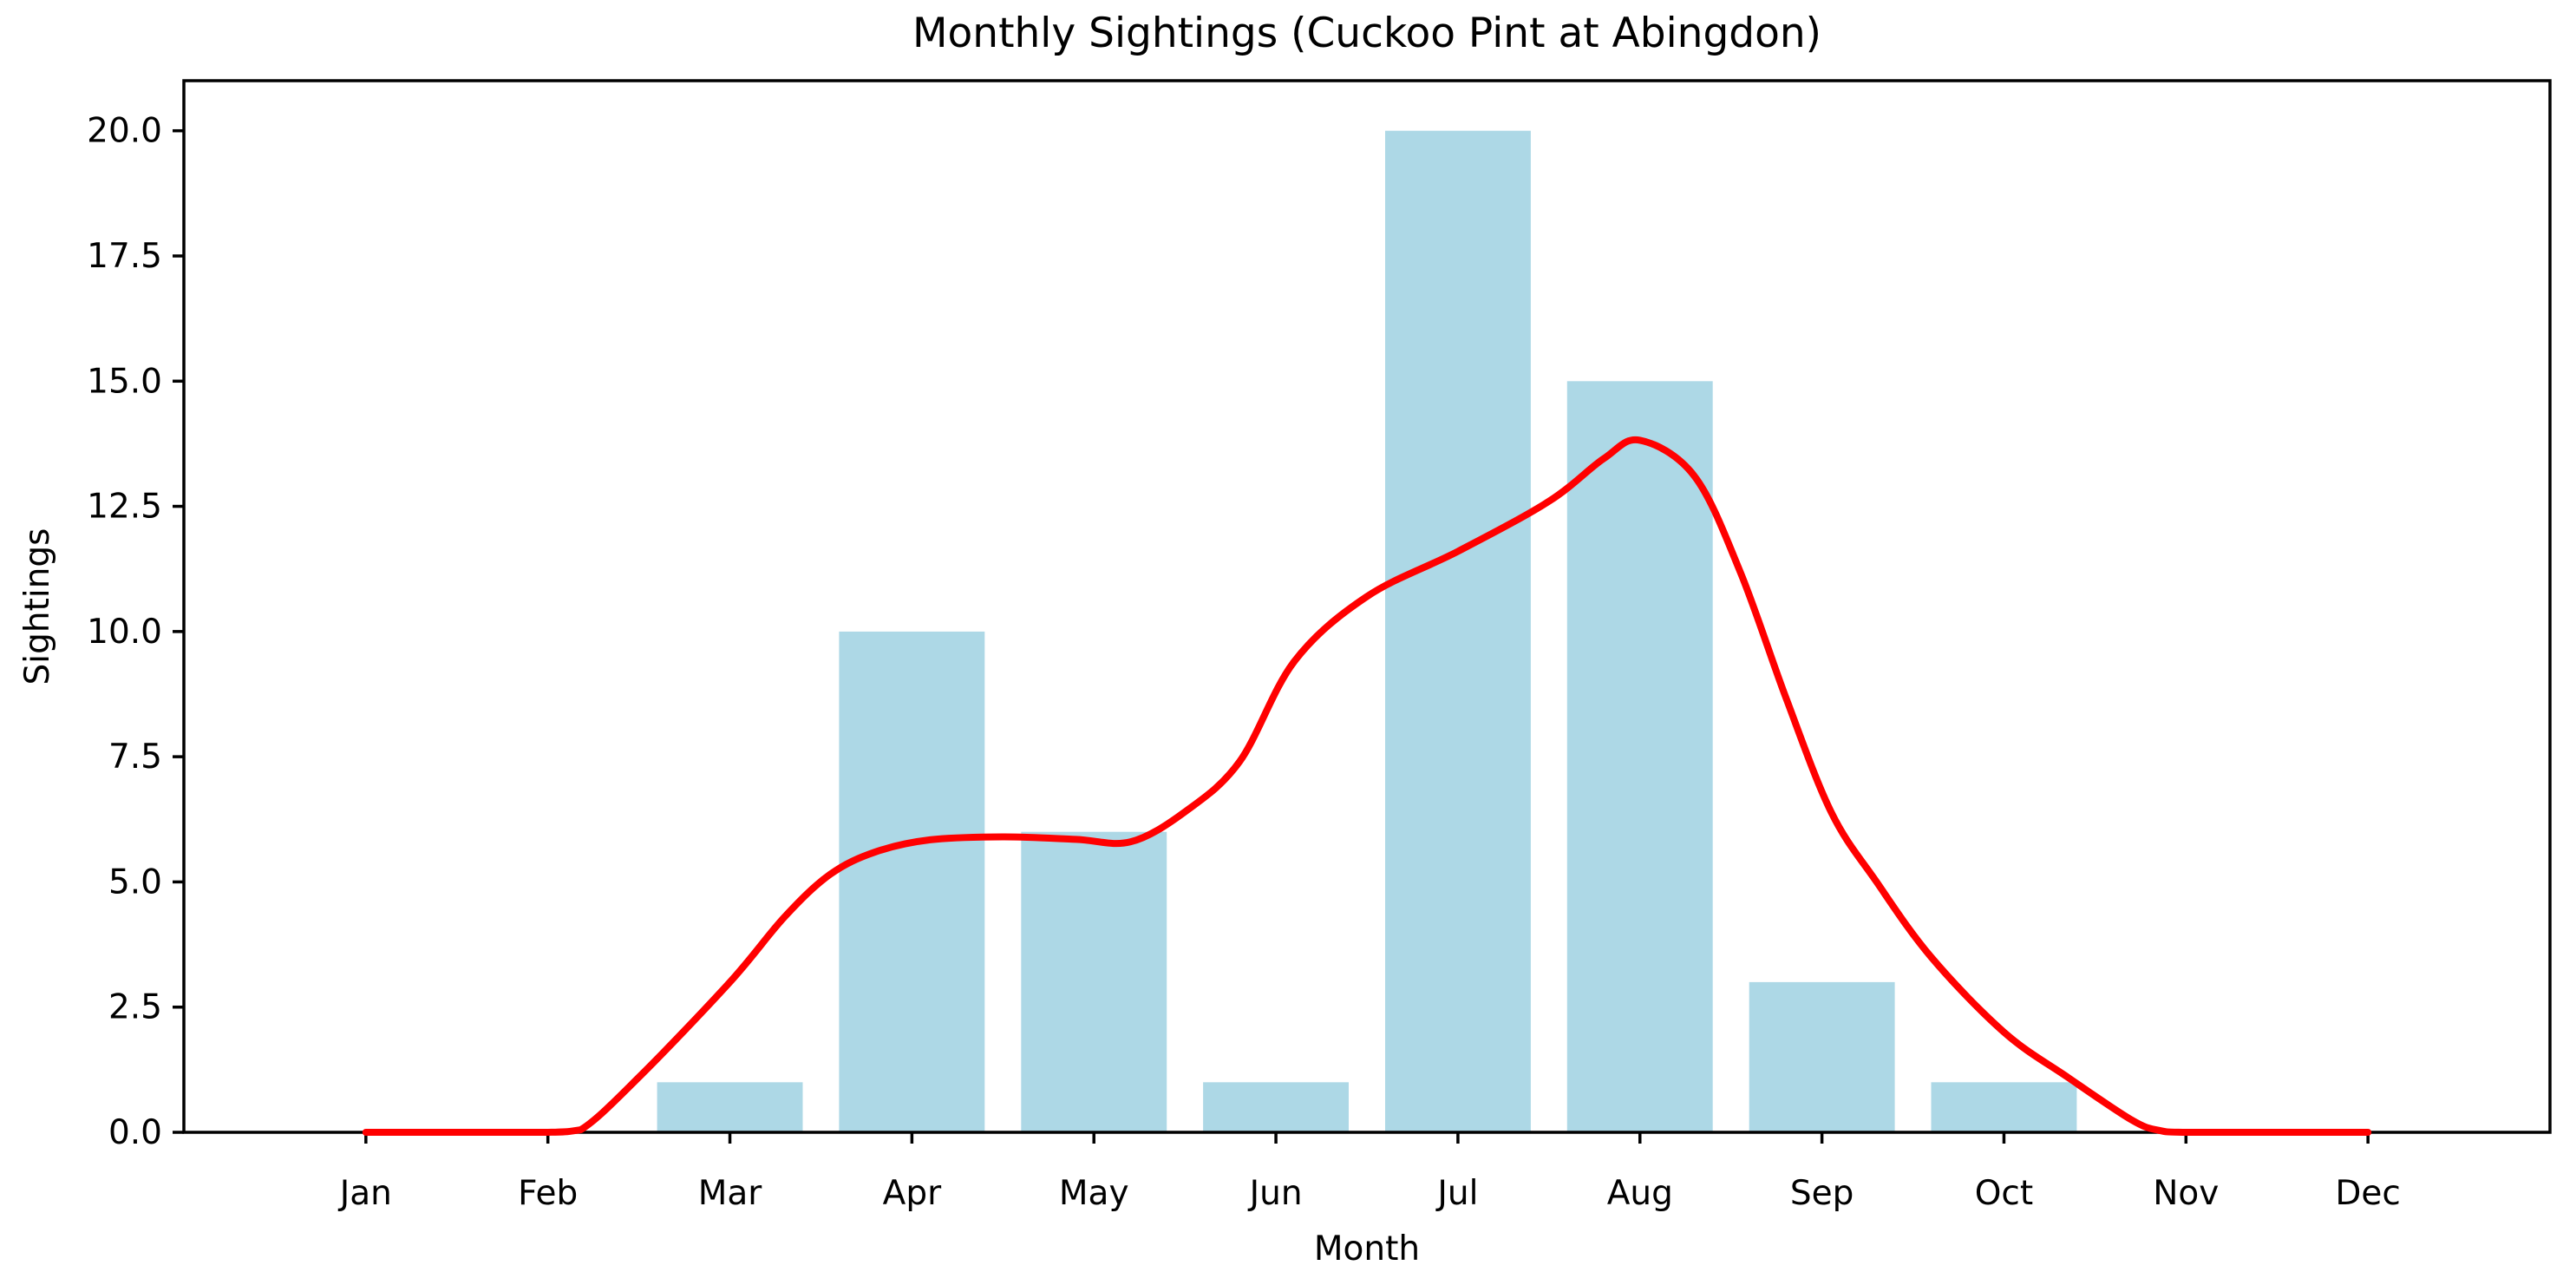 The height and width of the screenshot is (1272, 2576). What do you see at coordinates (124, 632) in the screenshot?
I see `y-tick-label-10.0: 10.0` at bounding box center [124, 632].